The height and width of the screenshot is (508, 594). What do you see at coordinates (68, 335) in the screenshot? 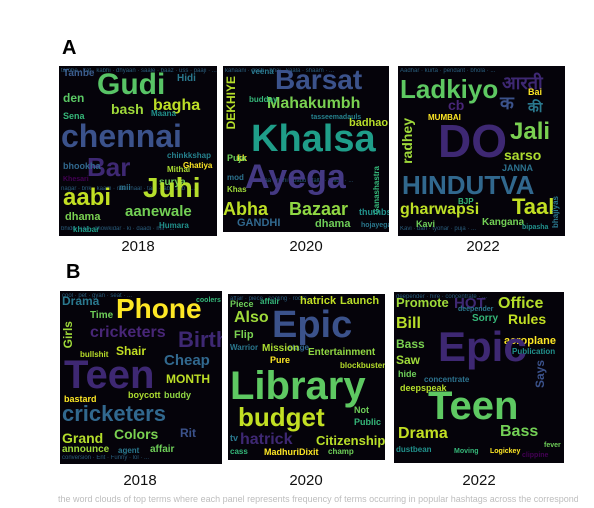
I see `word: Girls` at bounding box center [68, 335].